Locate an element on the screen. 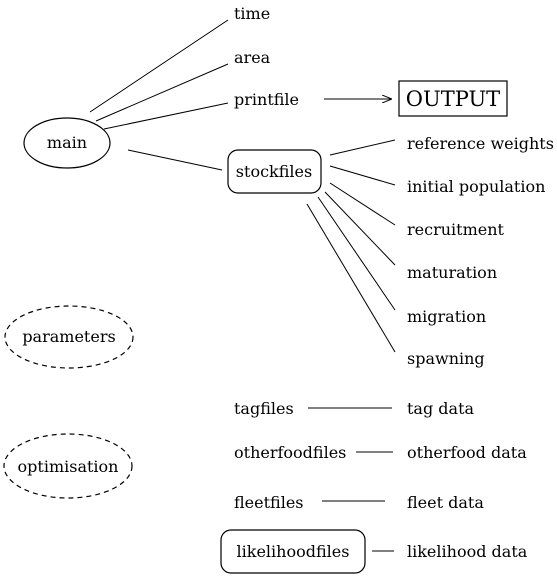  optimisation-node is located at coordinates (68, 466).